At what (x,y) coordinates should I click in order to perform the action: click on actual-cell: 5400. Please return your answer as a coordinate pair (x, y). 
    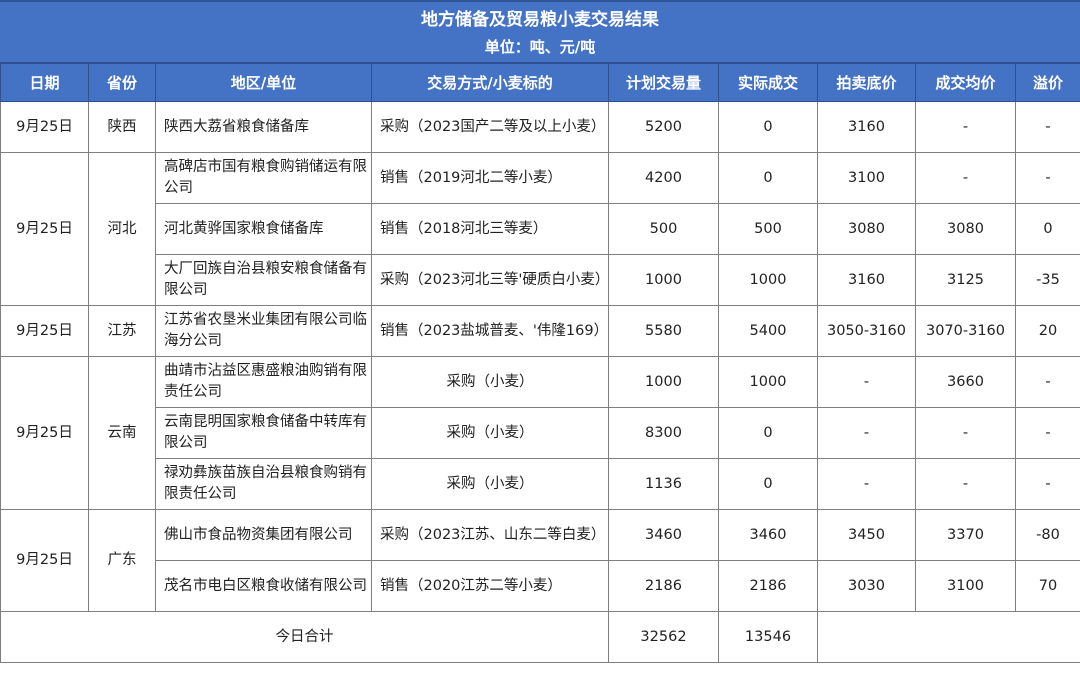
    Looking at the image, I should click on (768, 331).